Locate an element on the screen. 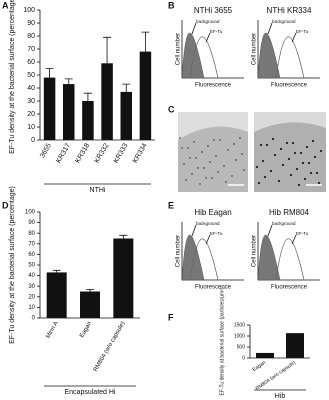 This screenshot has height=400, width=329. micrographs is located at coordinates (252, 152).